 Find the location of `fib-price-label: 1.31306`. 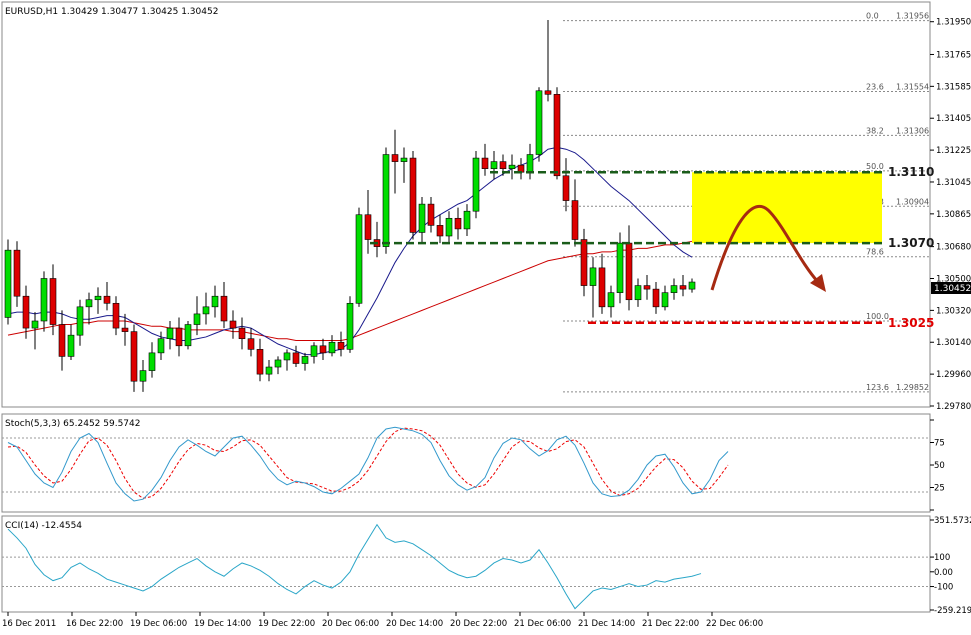

fib-price-label: 1.31306 is located at coordinates (912, 130).